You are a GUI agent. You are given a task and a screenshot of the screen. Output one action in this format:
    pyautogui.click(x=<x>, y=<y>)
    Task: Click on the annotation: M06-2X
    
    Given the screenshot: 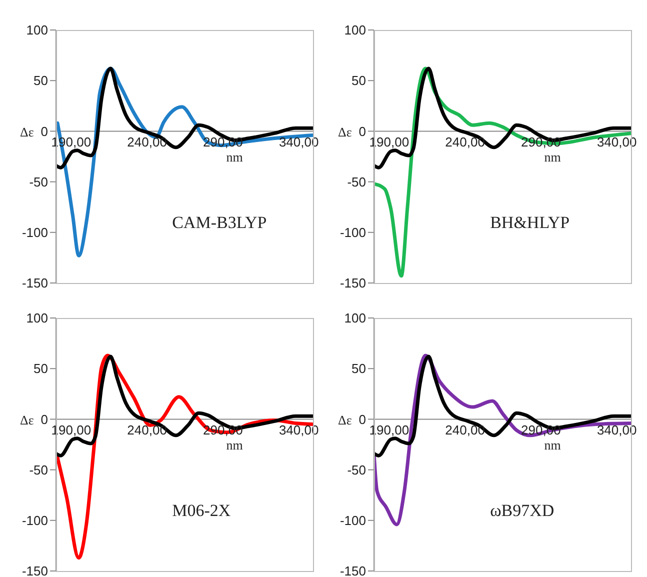 What is the action you would take?
    pyautogui.click(x=201, y=510)
    